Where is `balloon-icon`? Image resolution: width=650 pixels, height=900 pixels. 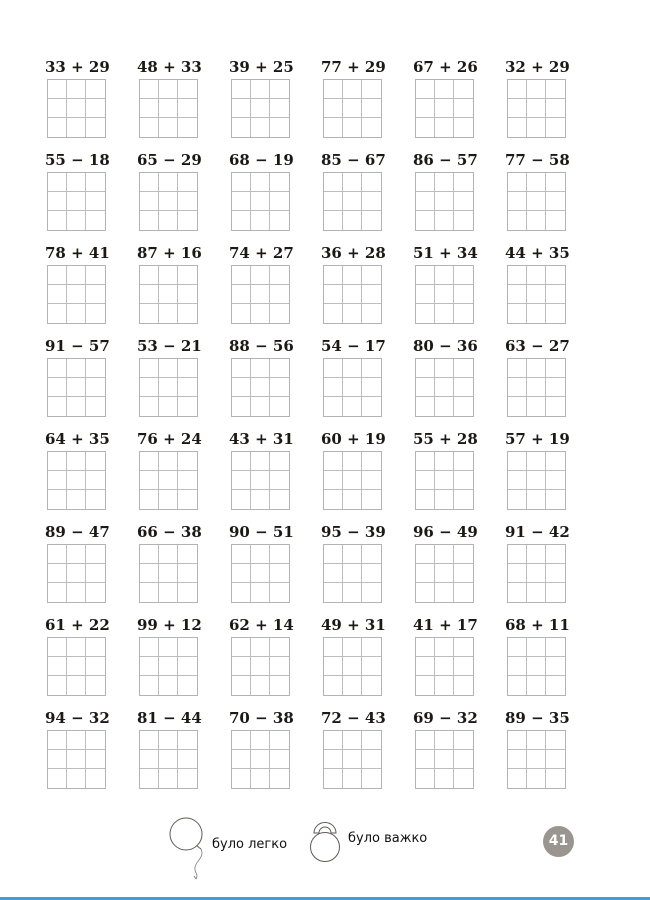
balloon-icon is located at coordinates (188, 848).